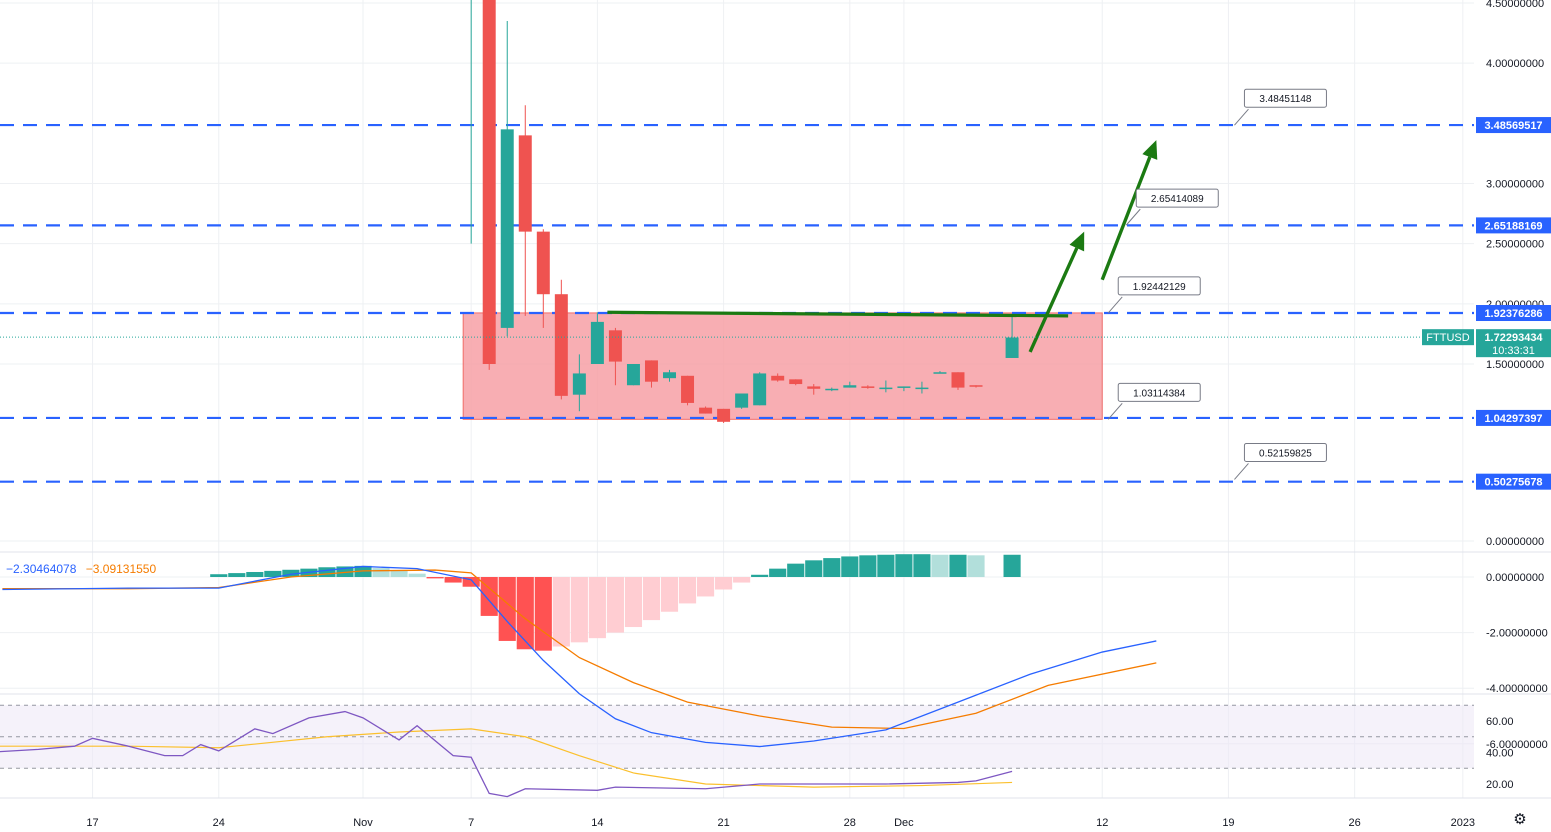 The height and width of the screenshot is (832, 1551). What do you see at coordinates (780, 823) in the screenshot?
I see `time-axis: 17 24 Nov 7 14 21 28 Dec 12 19 26 2023` at bounding box center [780, 823].